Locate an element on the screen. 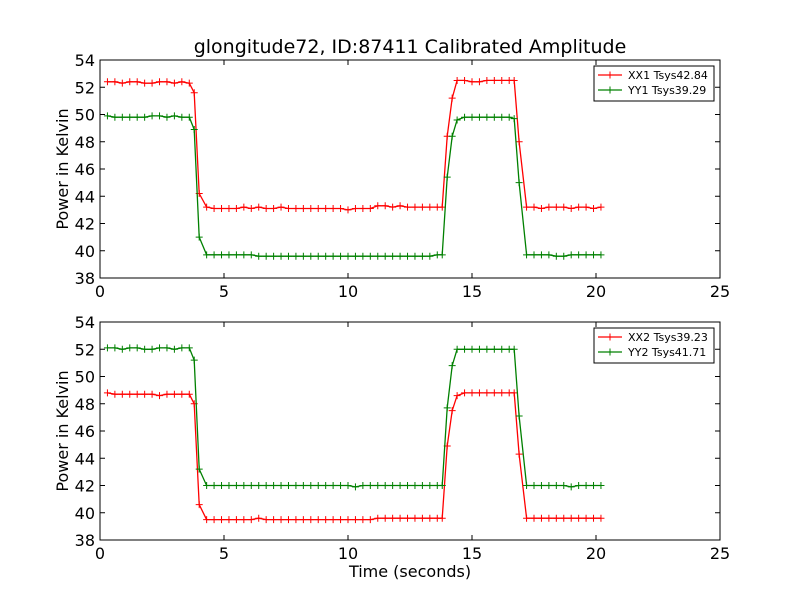 Image resolution: width=800 pixels, height=600 pixels. y-tick-label: 46 is located at coordinates (85, 169).